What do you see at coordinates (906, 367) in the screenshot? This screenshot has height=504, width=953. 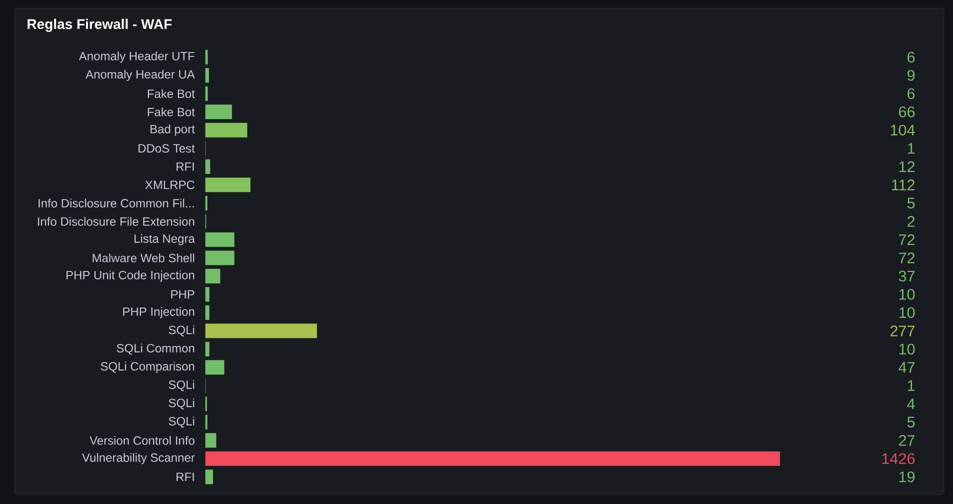 I see `data-label: 47` at bounding box center [906, 367].